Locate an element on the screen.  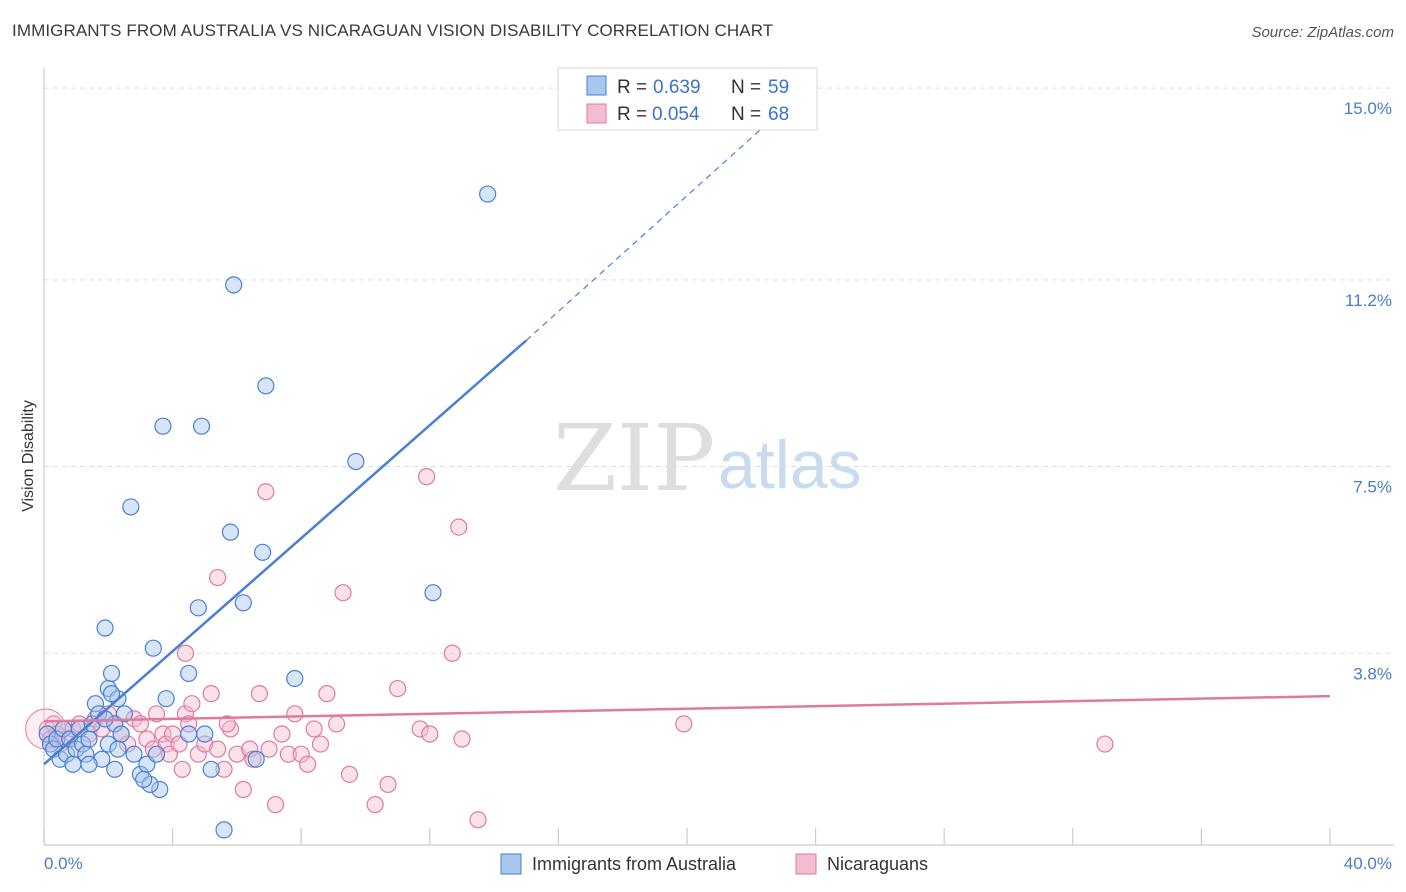
y-tick-label: 3.8% is located at coordinates (1372, 673).